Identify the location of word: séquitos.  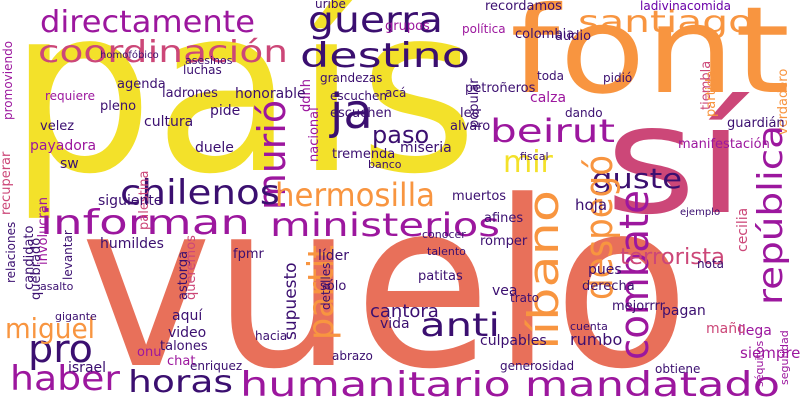
(759, 363).